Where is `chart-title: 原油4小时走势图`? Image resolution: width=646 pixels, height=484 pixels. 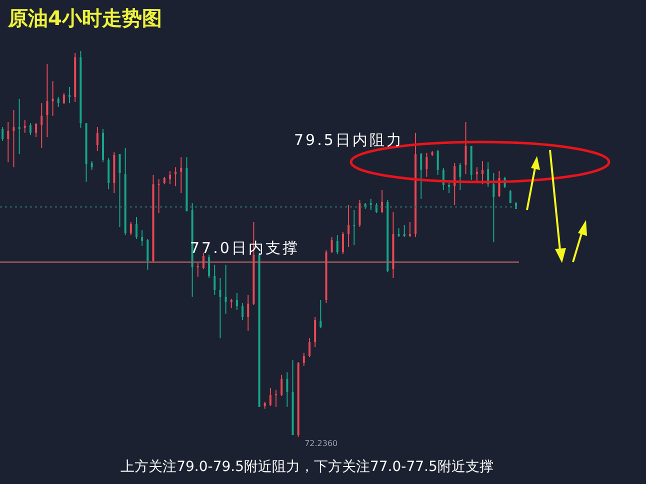
chart-title: 原油4小时走势图 is located at coordinates (85, 18).